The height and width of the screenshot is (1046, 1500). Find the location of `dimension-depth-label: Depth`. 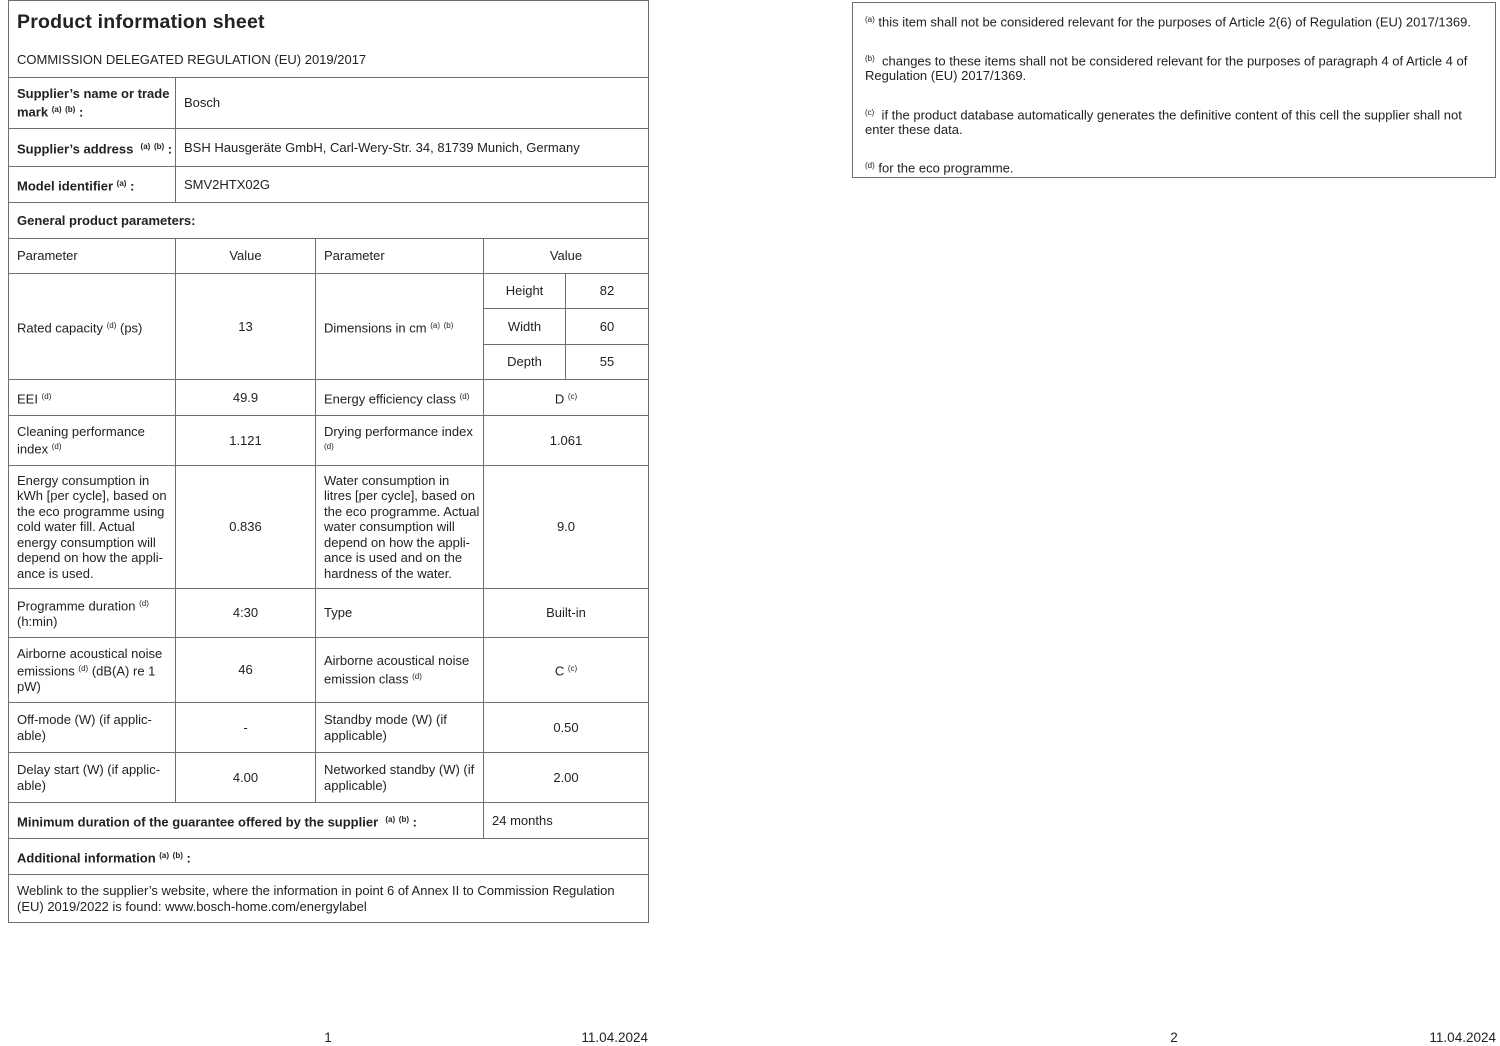

dimension-depth-label: Depth is located at coordinates (524, 362).